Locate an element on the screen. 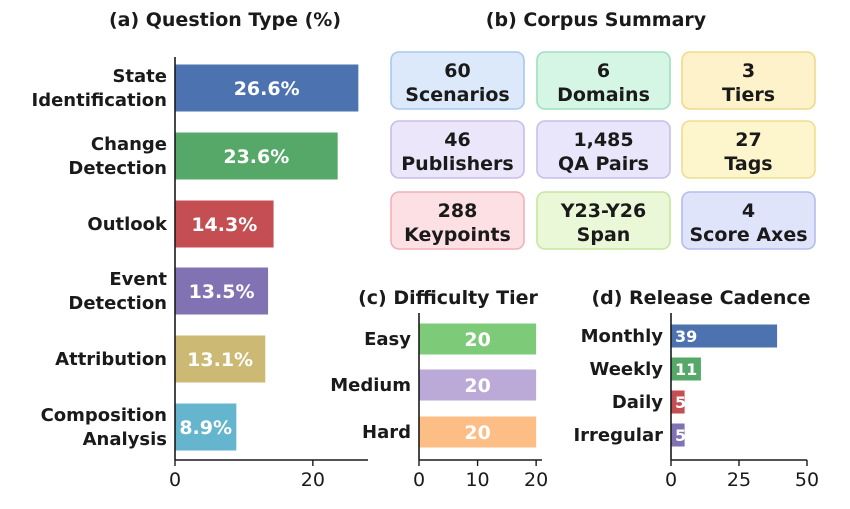  panel-a-category-label-5: Composition Analysis is located at coordinates (104, 427).